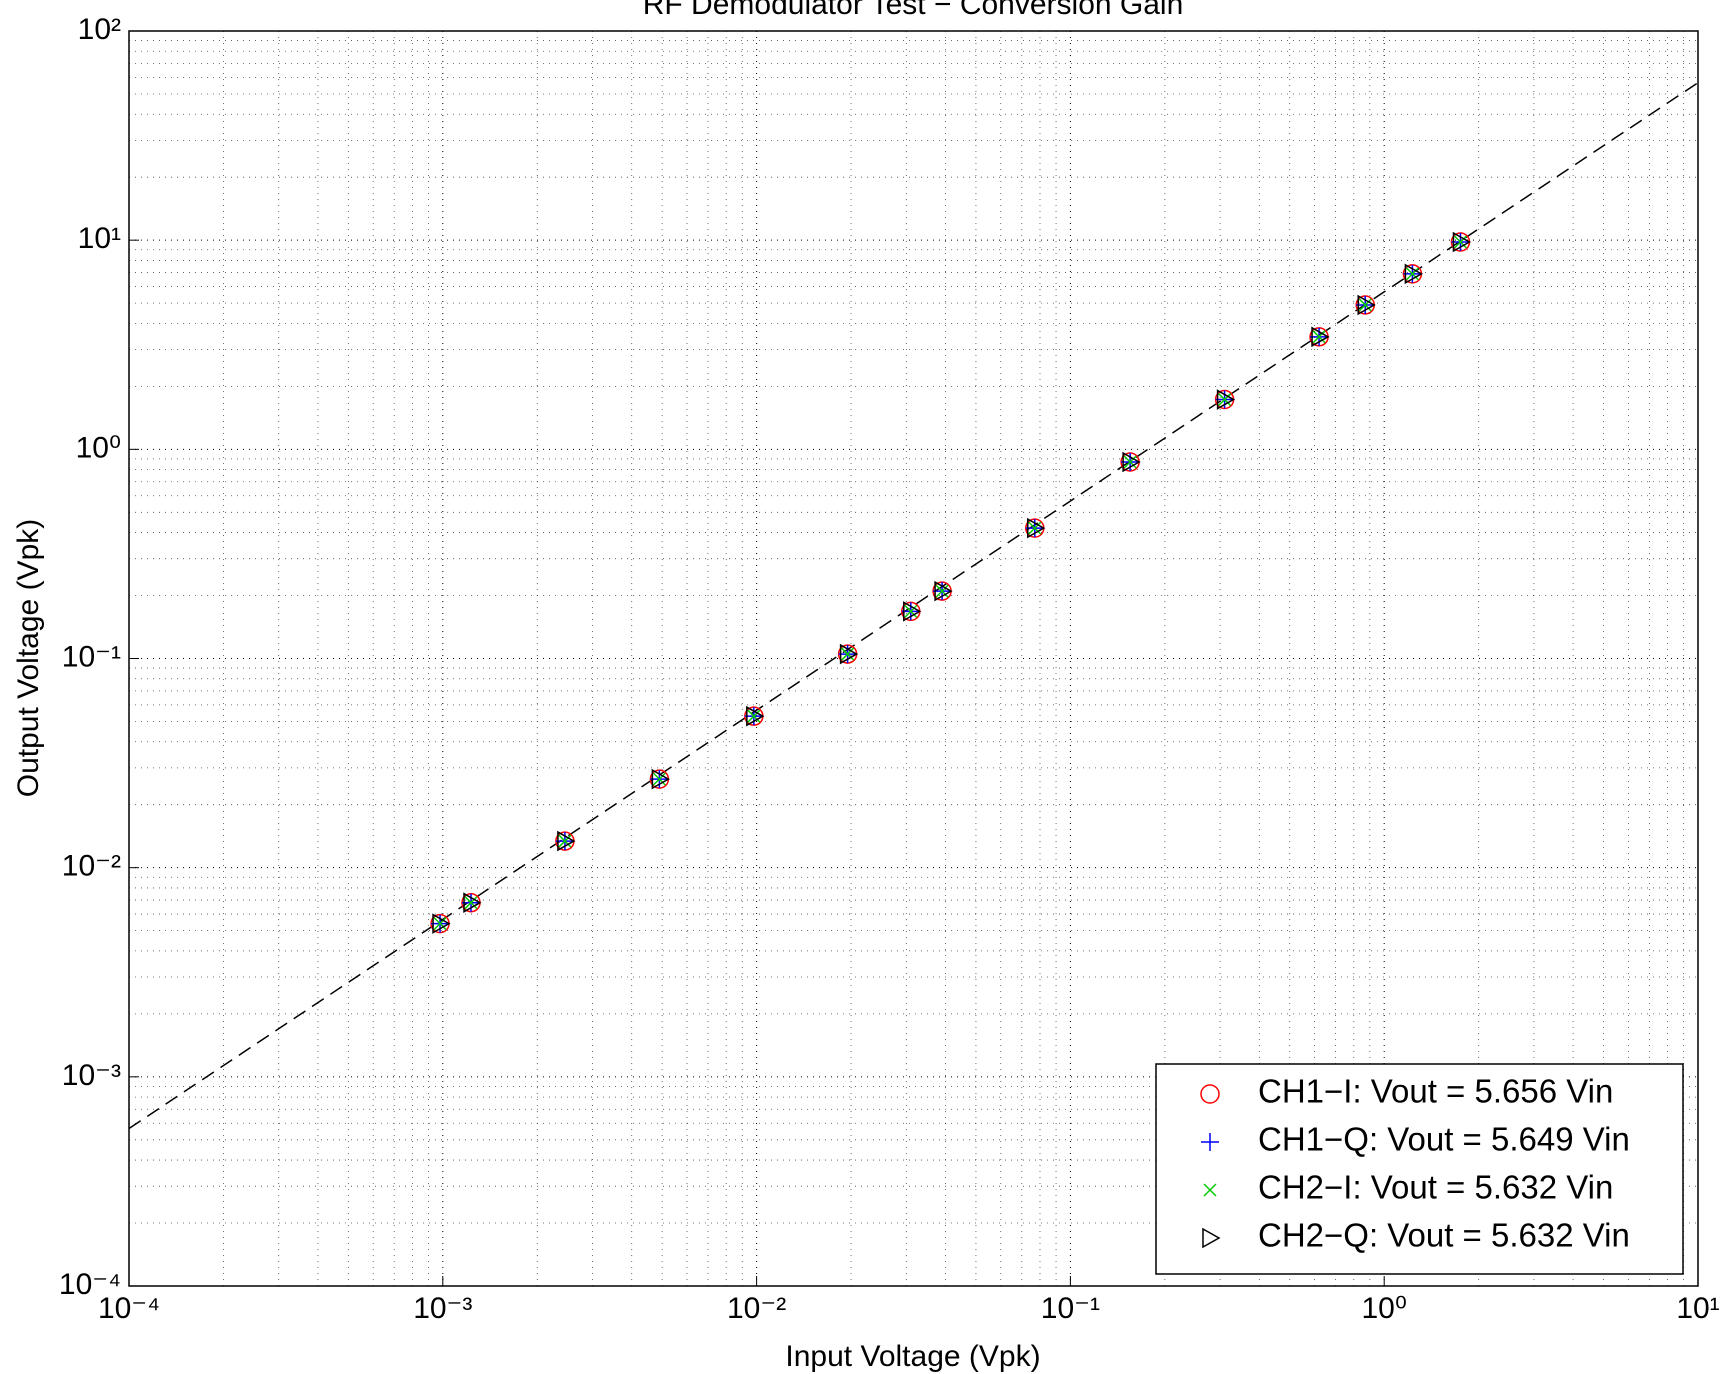 The image size is (1726, 1374). I want to click on chart-title: RF Demodulator Test − Conversion Gain, so click(913, 10).